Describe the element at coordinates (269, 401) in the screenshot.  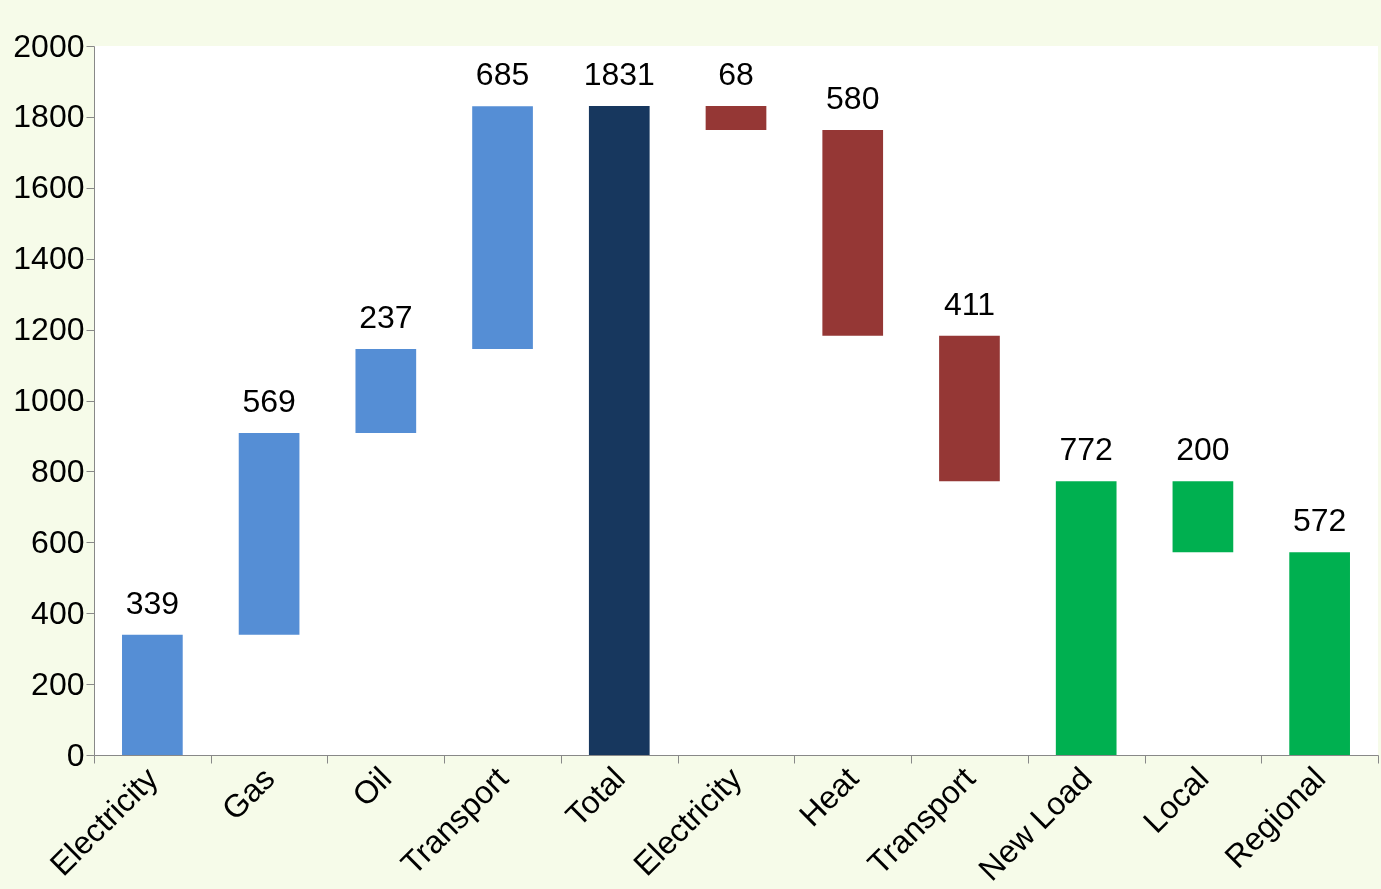
I see `data-label: 569` at that location.